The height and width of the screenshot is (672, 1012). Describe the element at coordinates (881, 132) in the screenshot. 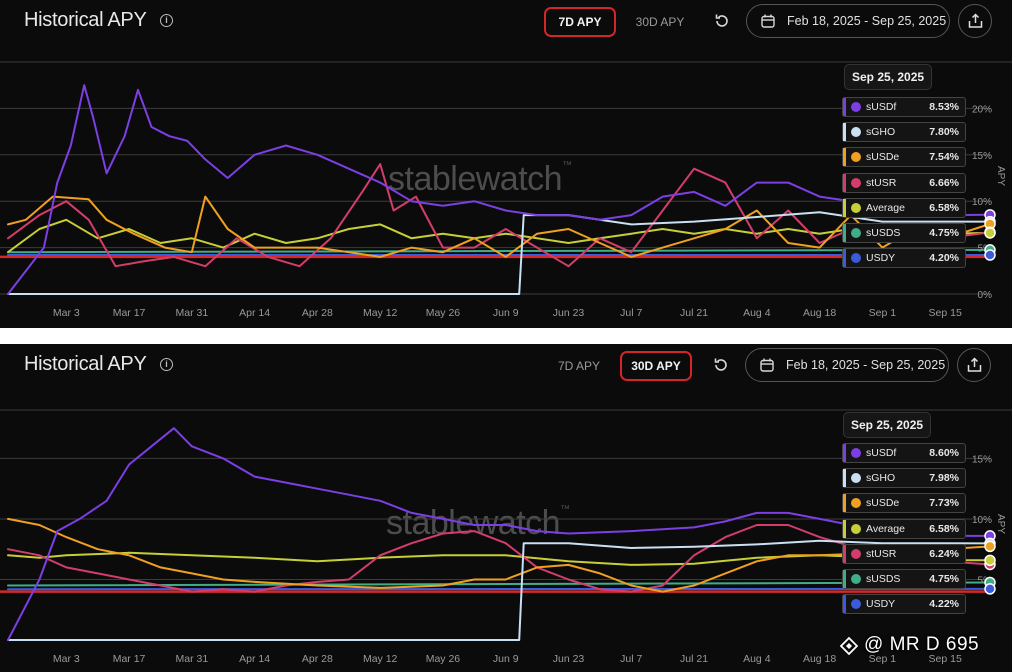

I see `tooltip-series-name: sGHO` at that location.